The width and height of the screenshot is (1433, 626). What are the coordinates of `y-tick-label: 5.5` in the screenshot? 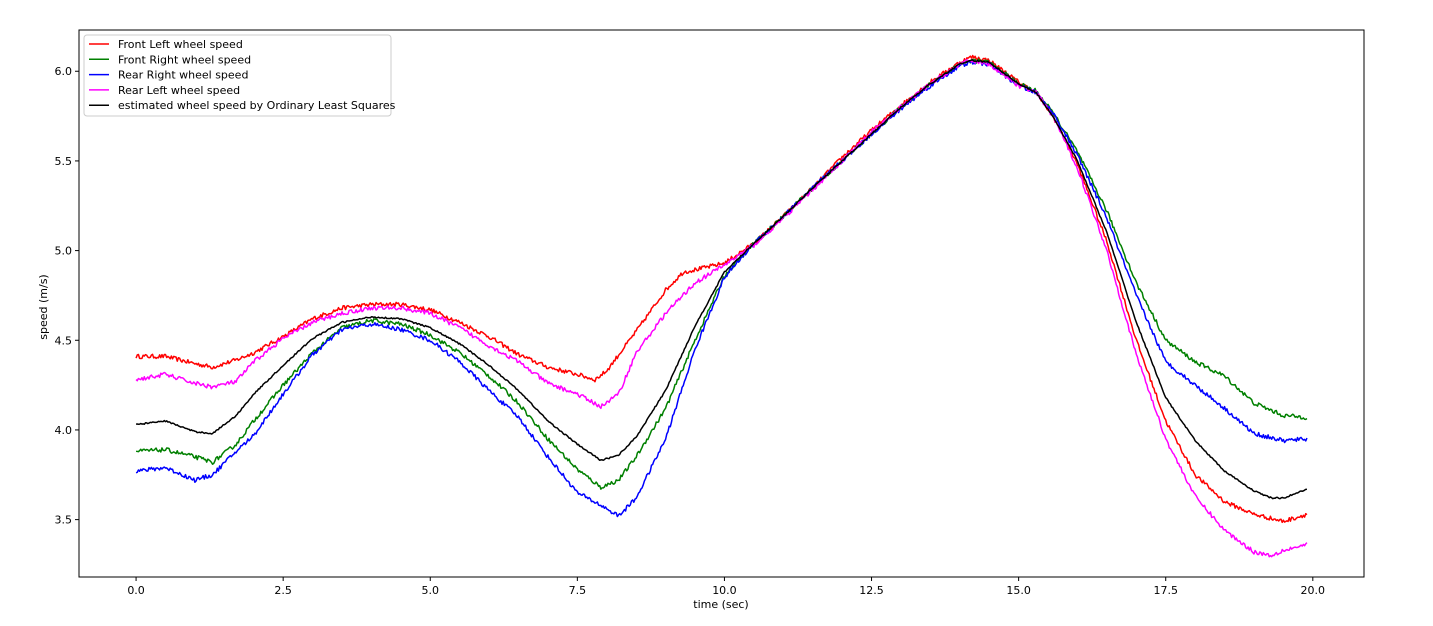 It's located at (64, 161).